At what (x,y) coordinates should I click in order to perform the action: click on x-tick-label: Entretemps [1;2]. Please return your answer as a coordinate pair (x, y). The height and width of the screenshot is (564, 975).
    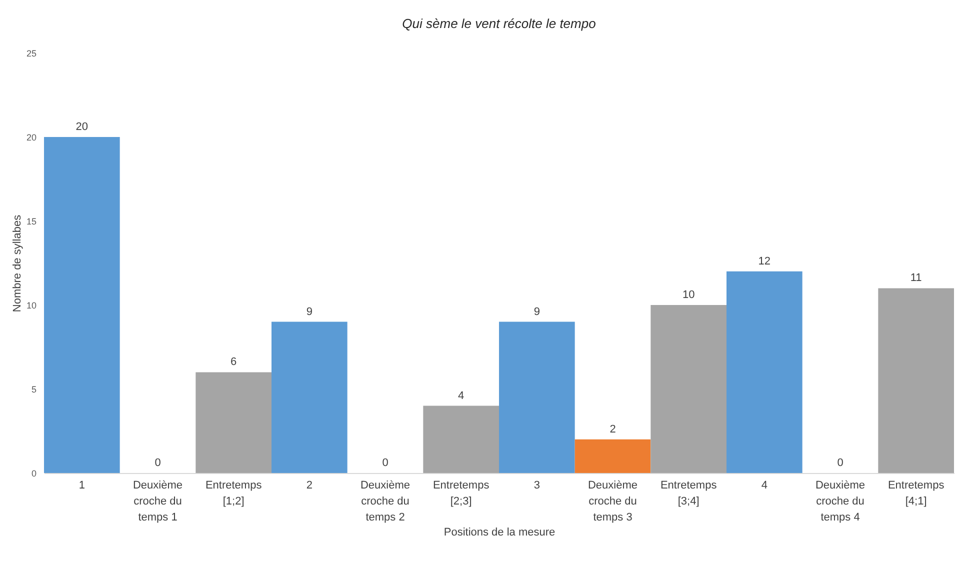
    Looking at the image, I should click on (233, 494).